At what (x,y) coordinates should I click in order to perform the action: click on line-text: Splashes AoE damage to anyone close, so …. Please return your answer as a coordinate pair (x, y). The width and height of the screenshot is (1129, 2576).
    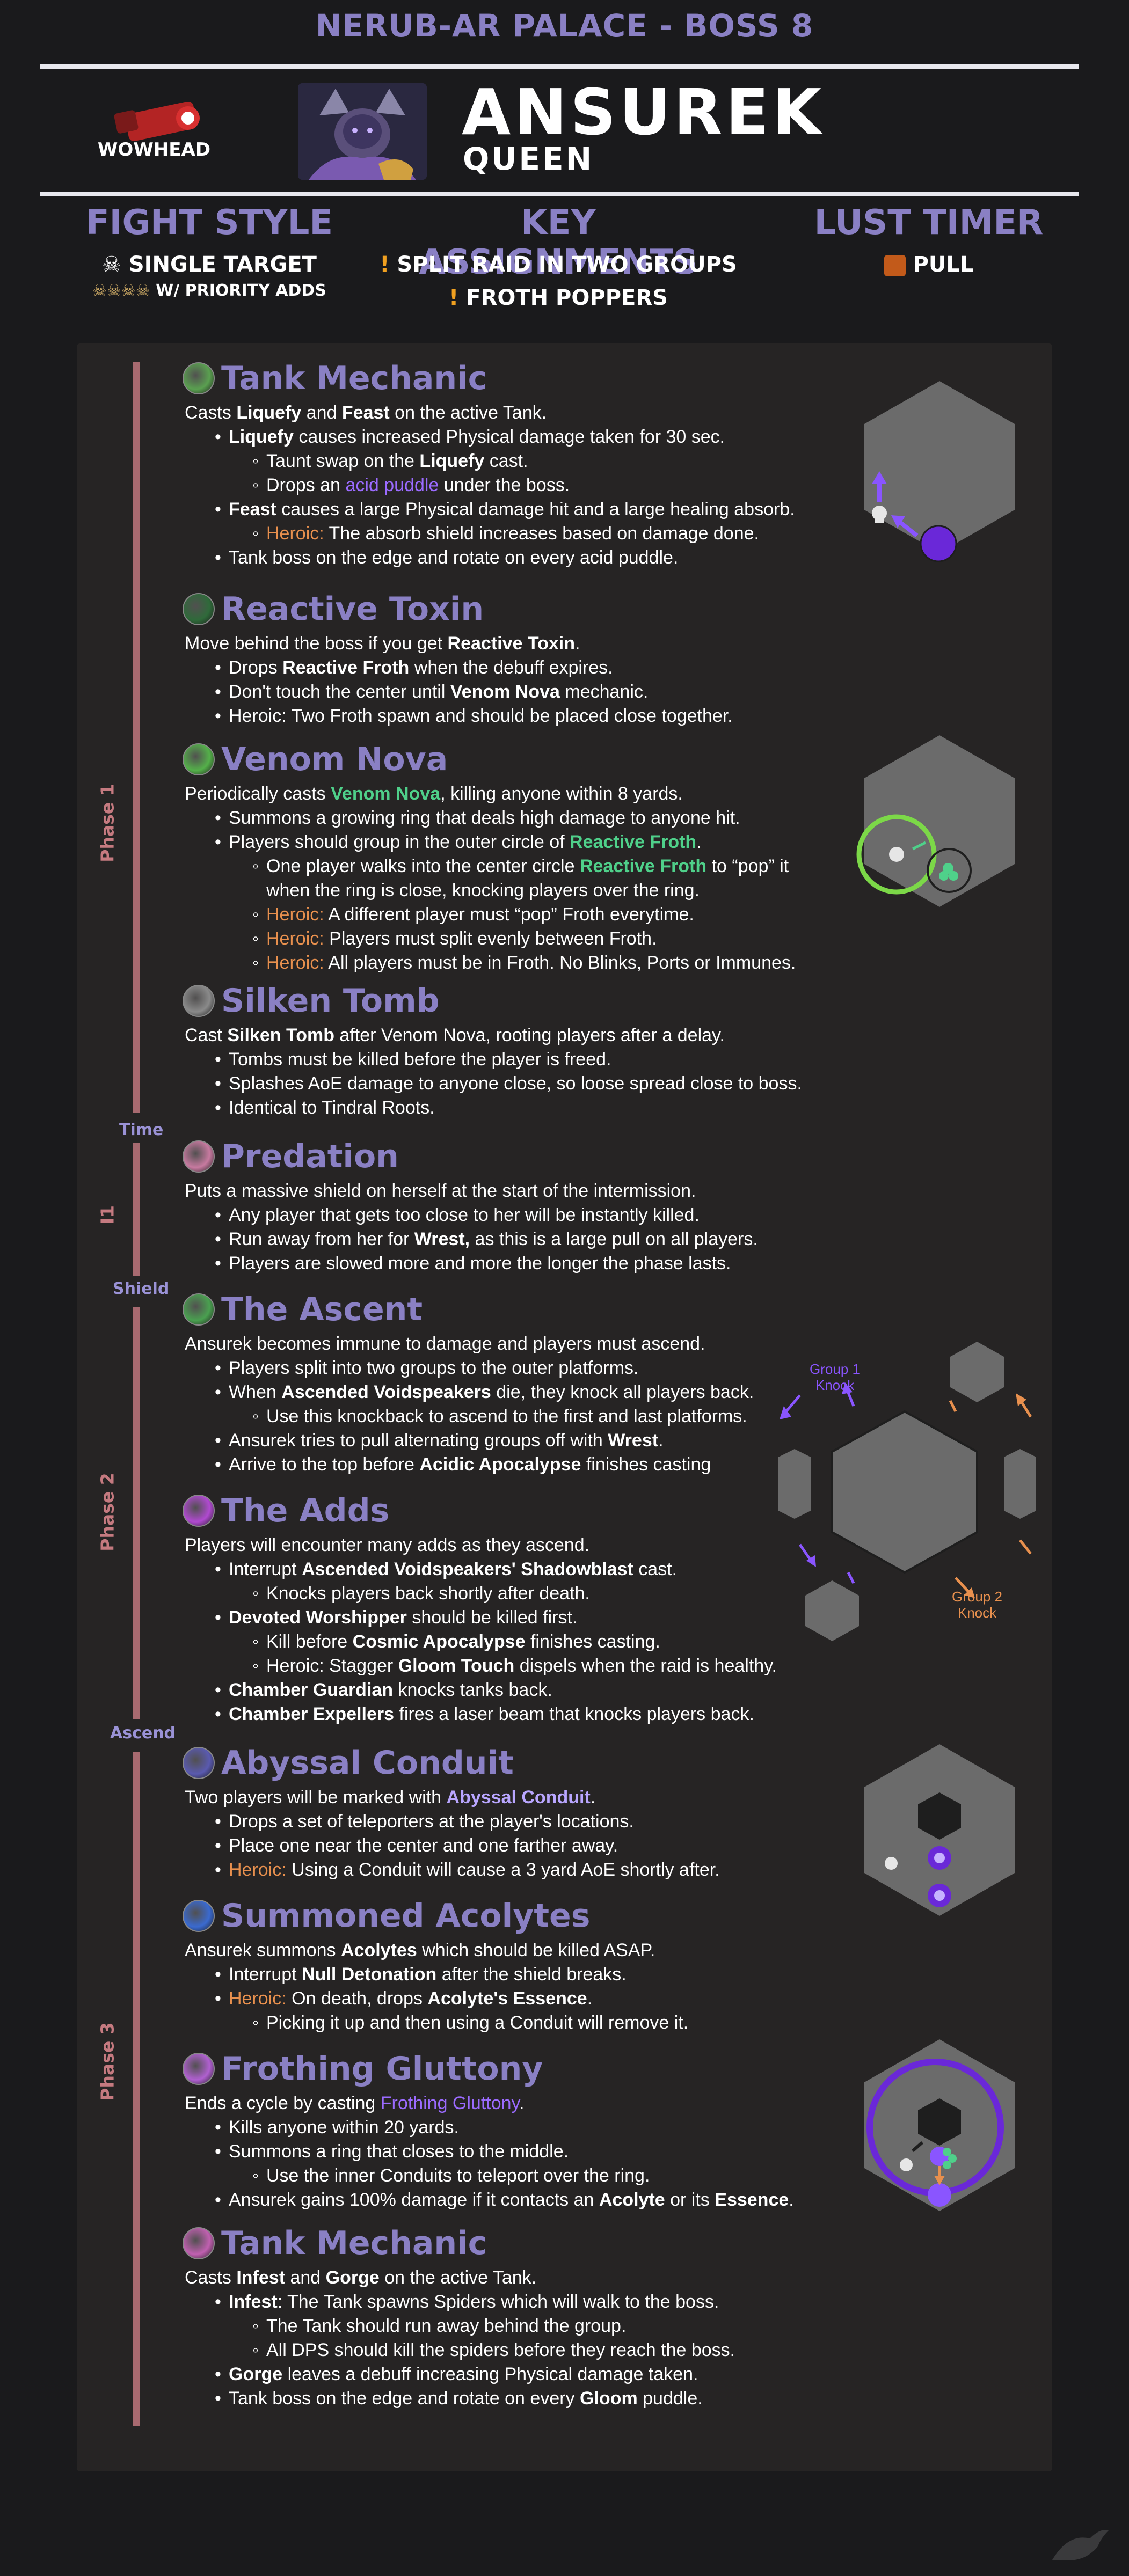
    Looking at the image, I should click on (515, 1083).